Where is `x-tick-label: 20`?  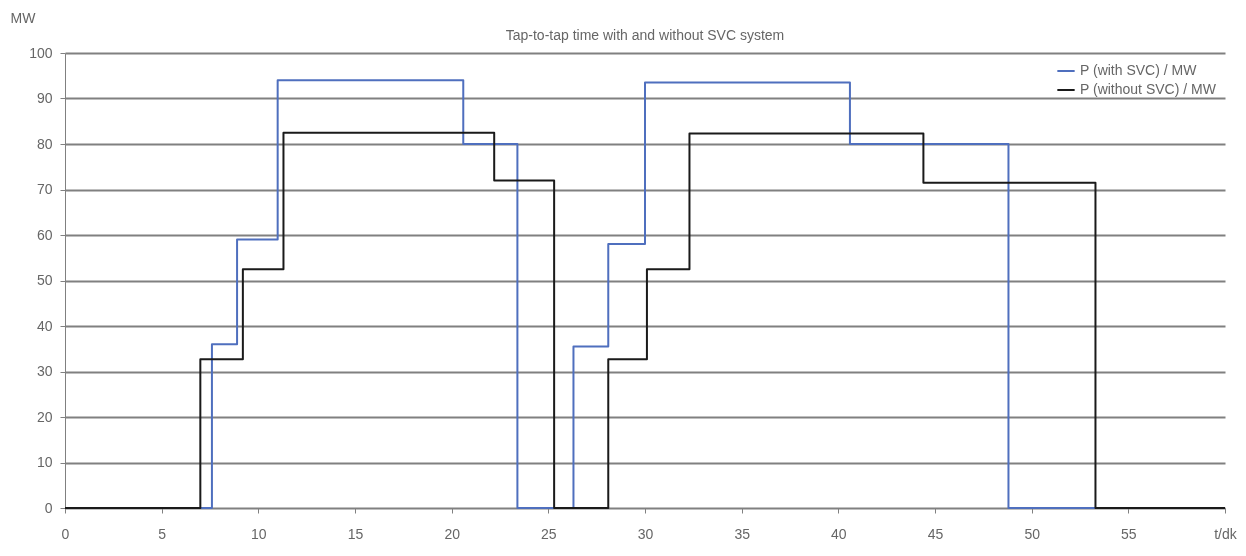 x-tick-label: 20 is located at coordinates (452, 533).